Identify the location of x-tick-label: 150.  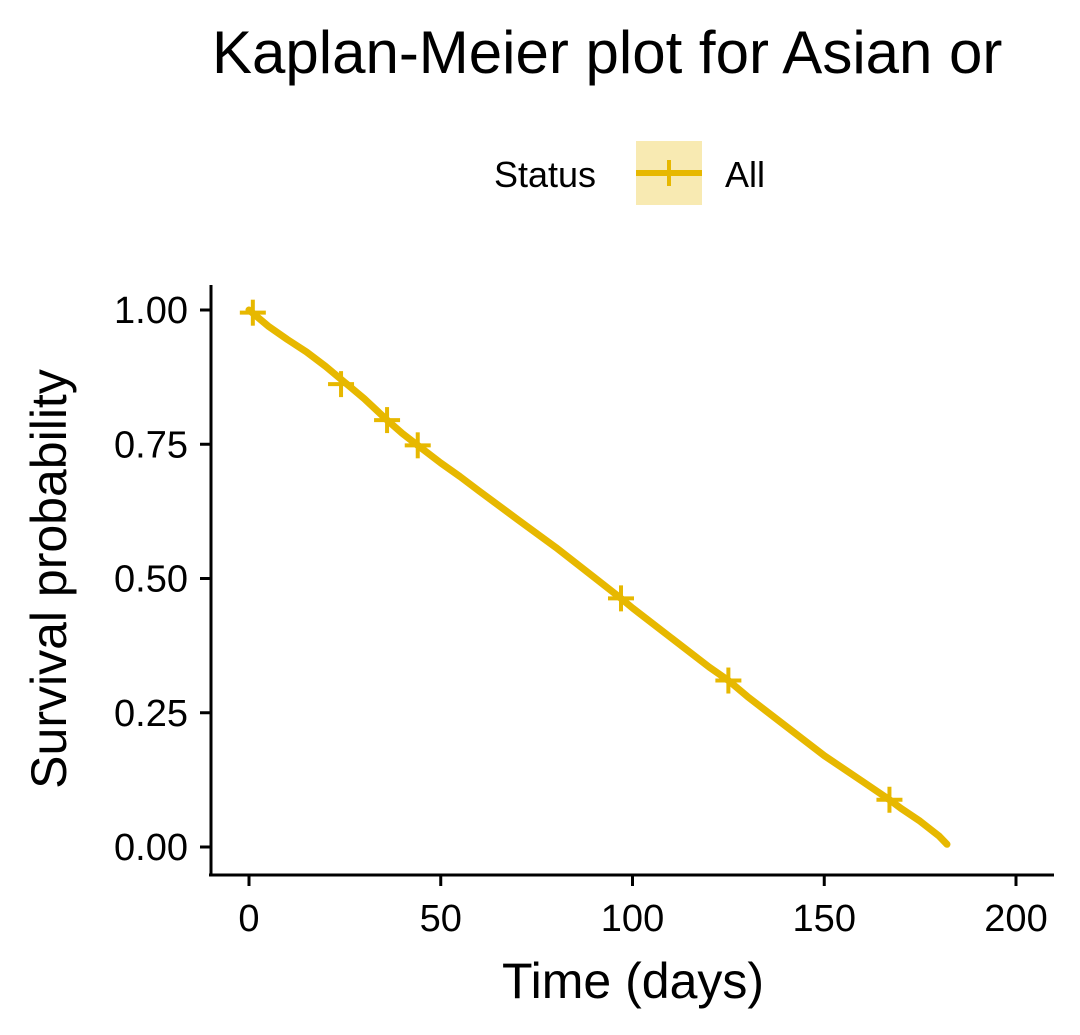
(824, 919).